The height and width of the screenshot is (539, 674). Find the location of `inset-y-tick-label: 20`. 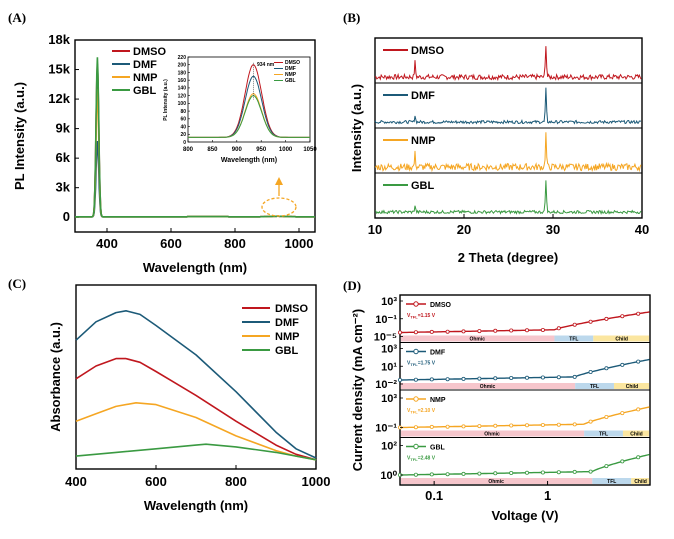

inset-y-tick-label: 20 is located at coordinates (183, 135).